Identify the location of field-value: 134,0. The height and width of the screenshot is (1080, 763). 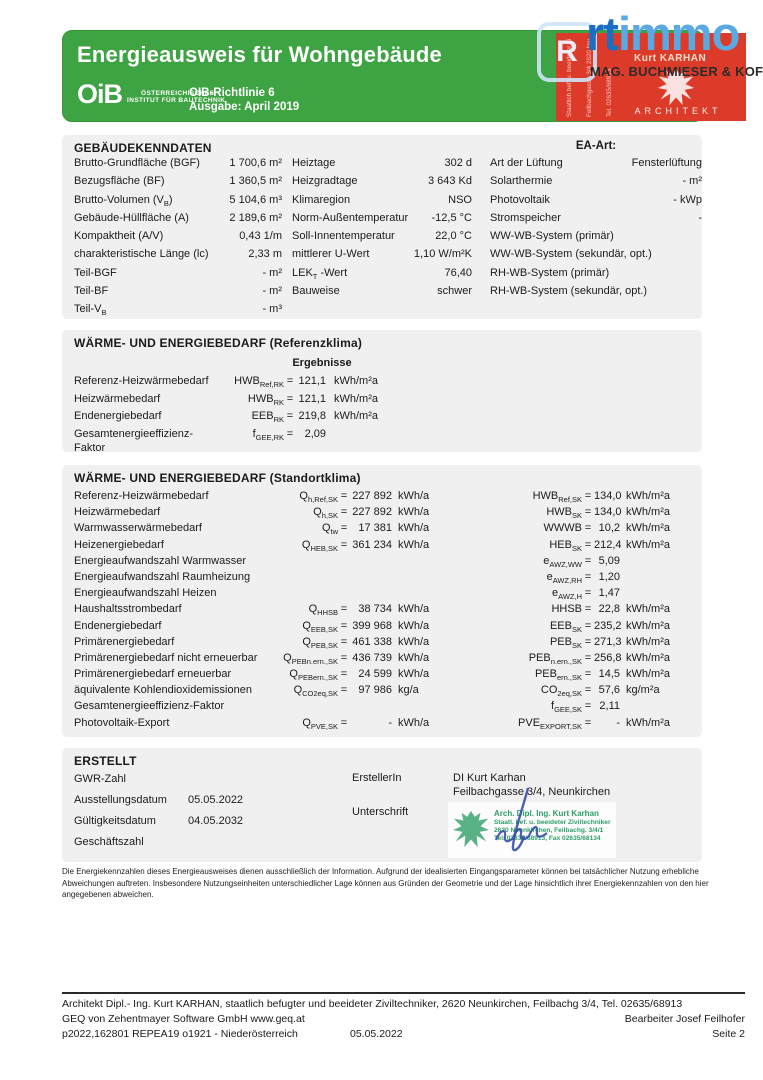
(608, 512).